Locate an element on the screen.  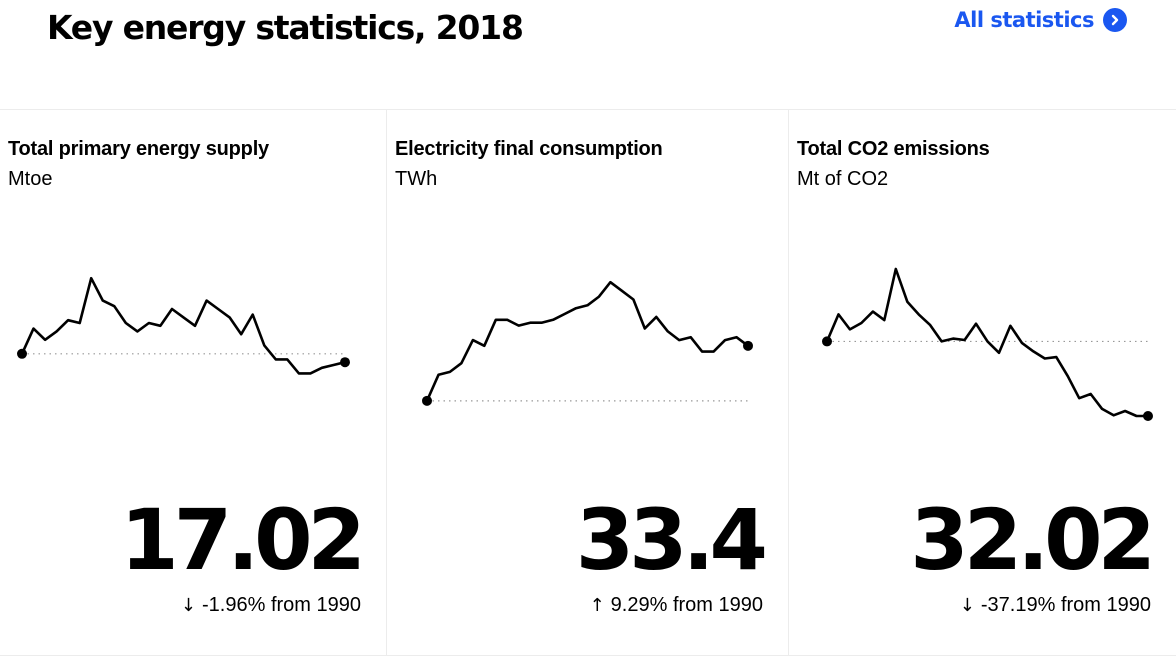
card-title: Total primary energy supply is located at coordinates (138, 149).